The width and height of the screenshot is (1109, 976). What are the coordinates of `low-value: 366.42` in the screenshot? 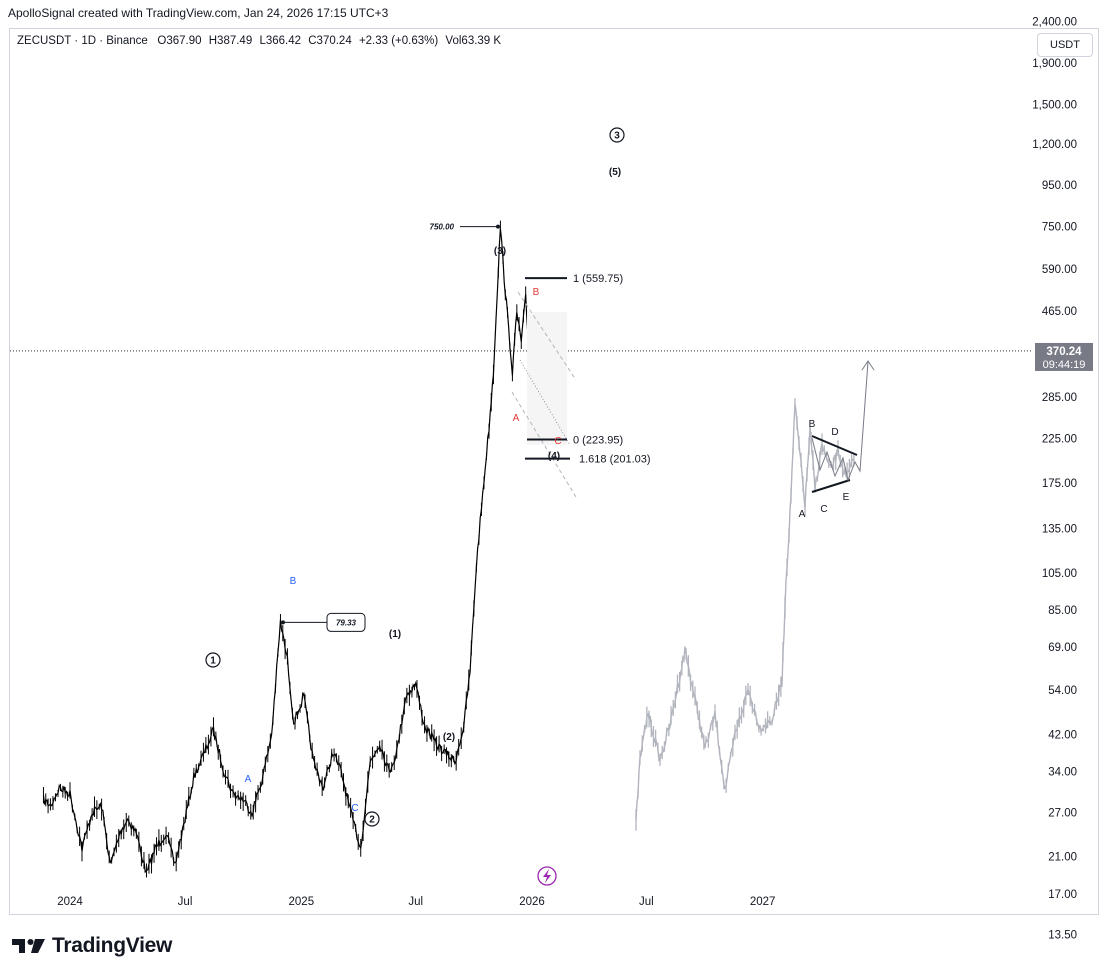 It's located at (283, 41).